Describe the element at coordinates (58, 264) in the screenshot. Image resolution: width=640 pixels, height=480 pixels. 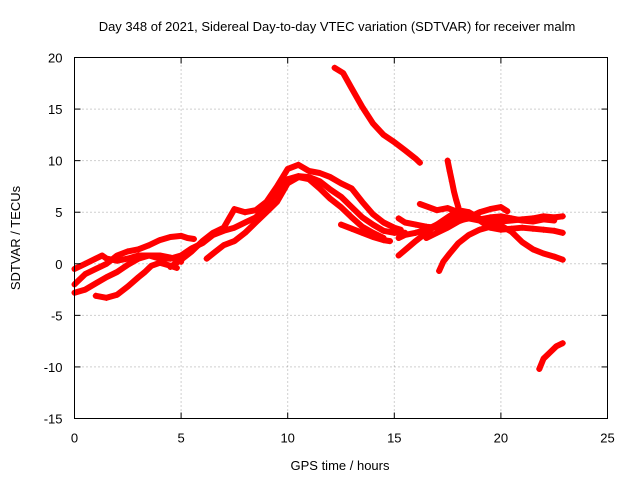
I see `y-tick-label: 0` at that location.